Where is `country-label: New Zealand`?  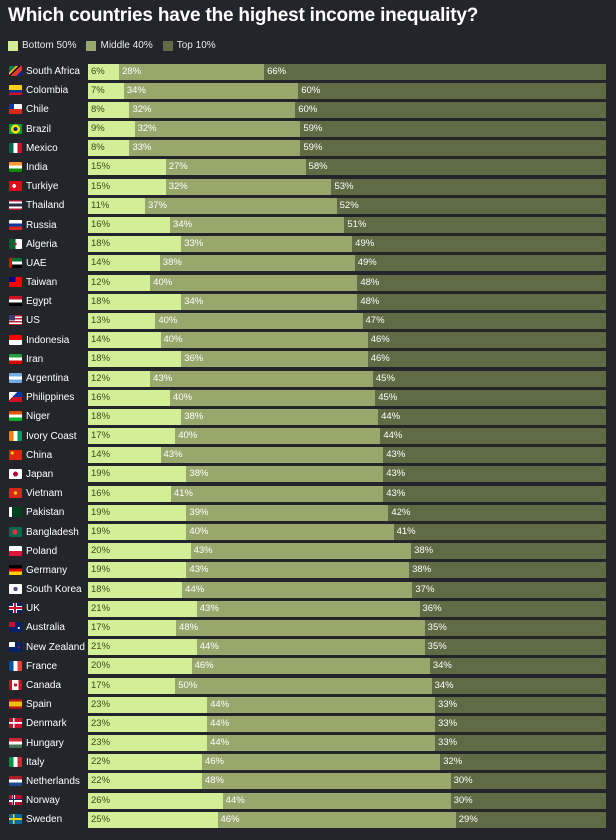 country-label: New Zealand is located at coordinates (55, 647).